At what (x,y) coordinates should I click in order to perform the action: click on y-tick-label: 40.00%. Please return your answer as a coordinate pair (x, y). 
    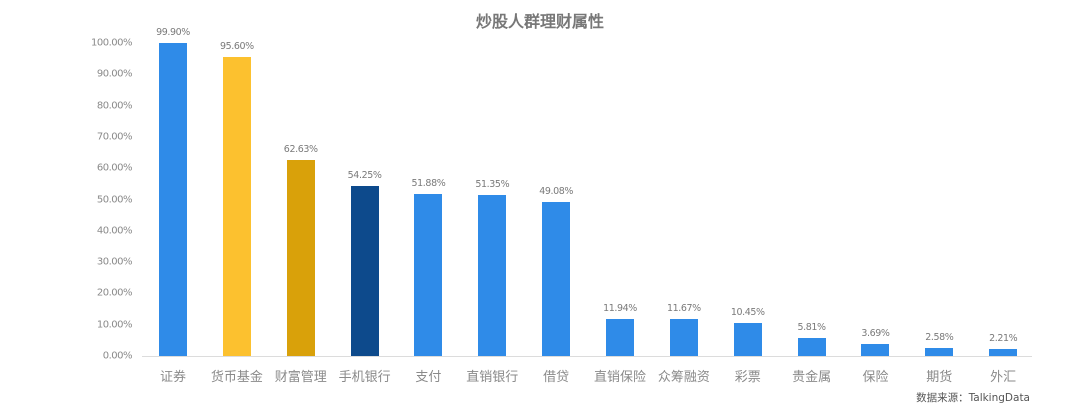
    Looking at the image, I should click on (114, 231).